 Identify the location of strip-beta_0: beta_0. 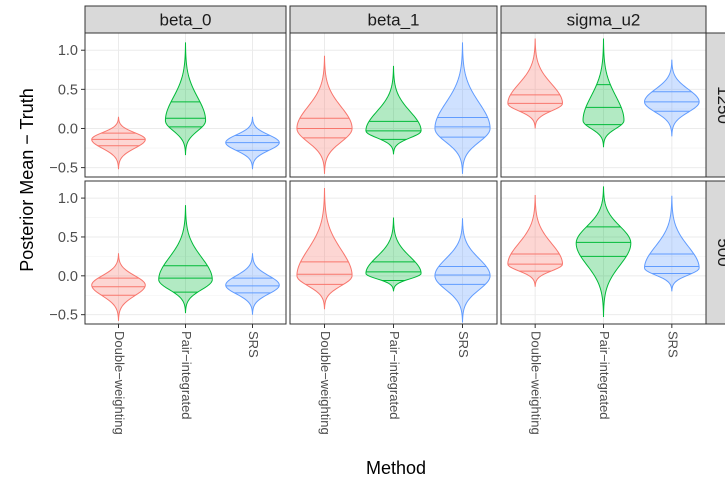
(185, 19).